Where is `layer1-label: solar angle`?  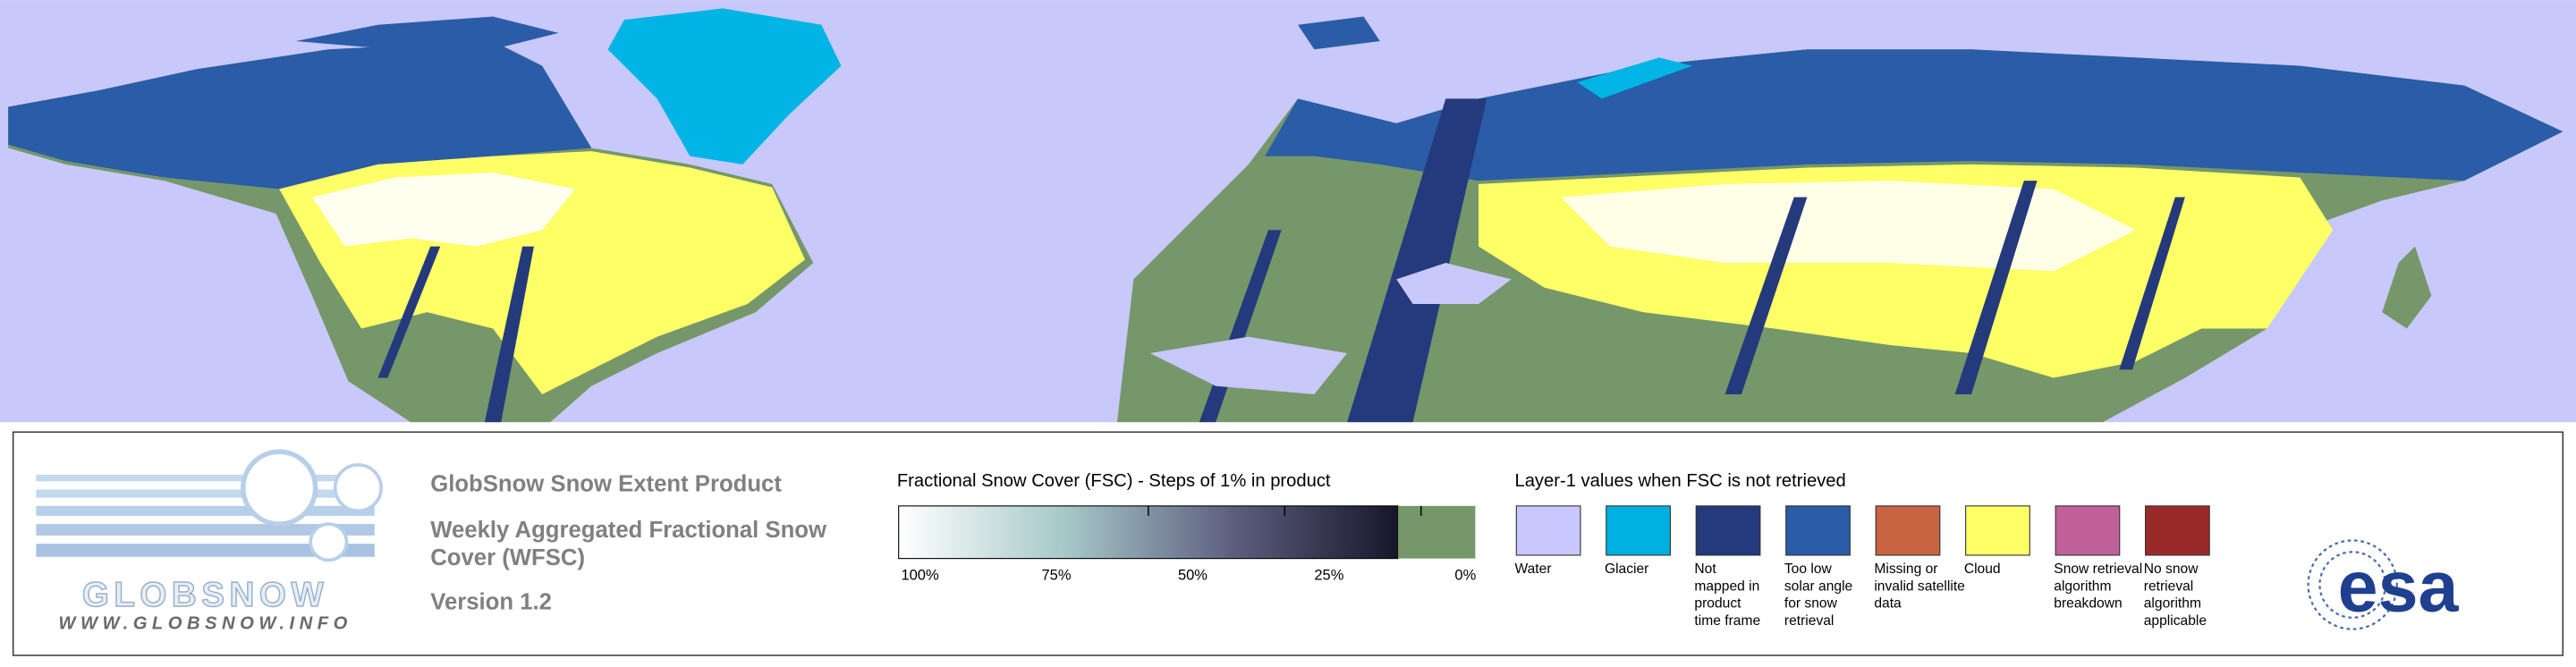
layer1-label: solar angle is located at coordinates (1818, 586).